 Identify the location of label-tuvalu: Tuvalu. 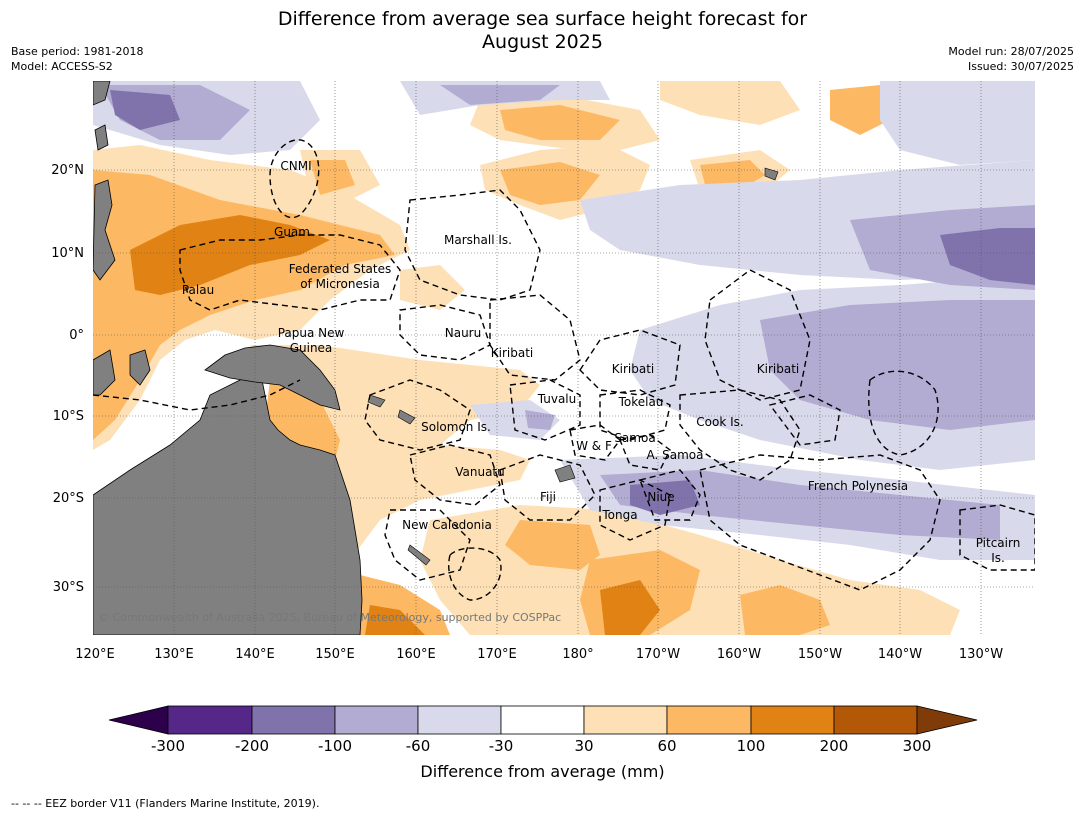
(557, 399).